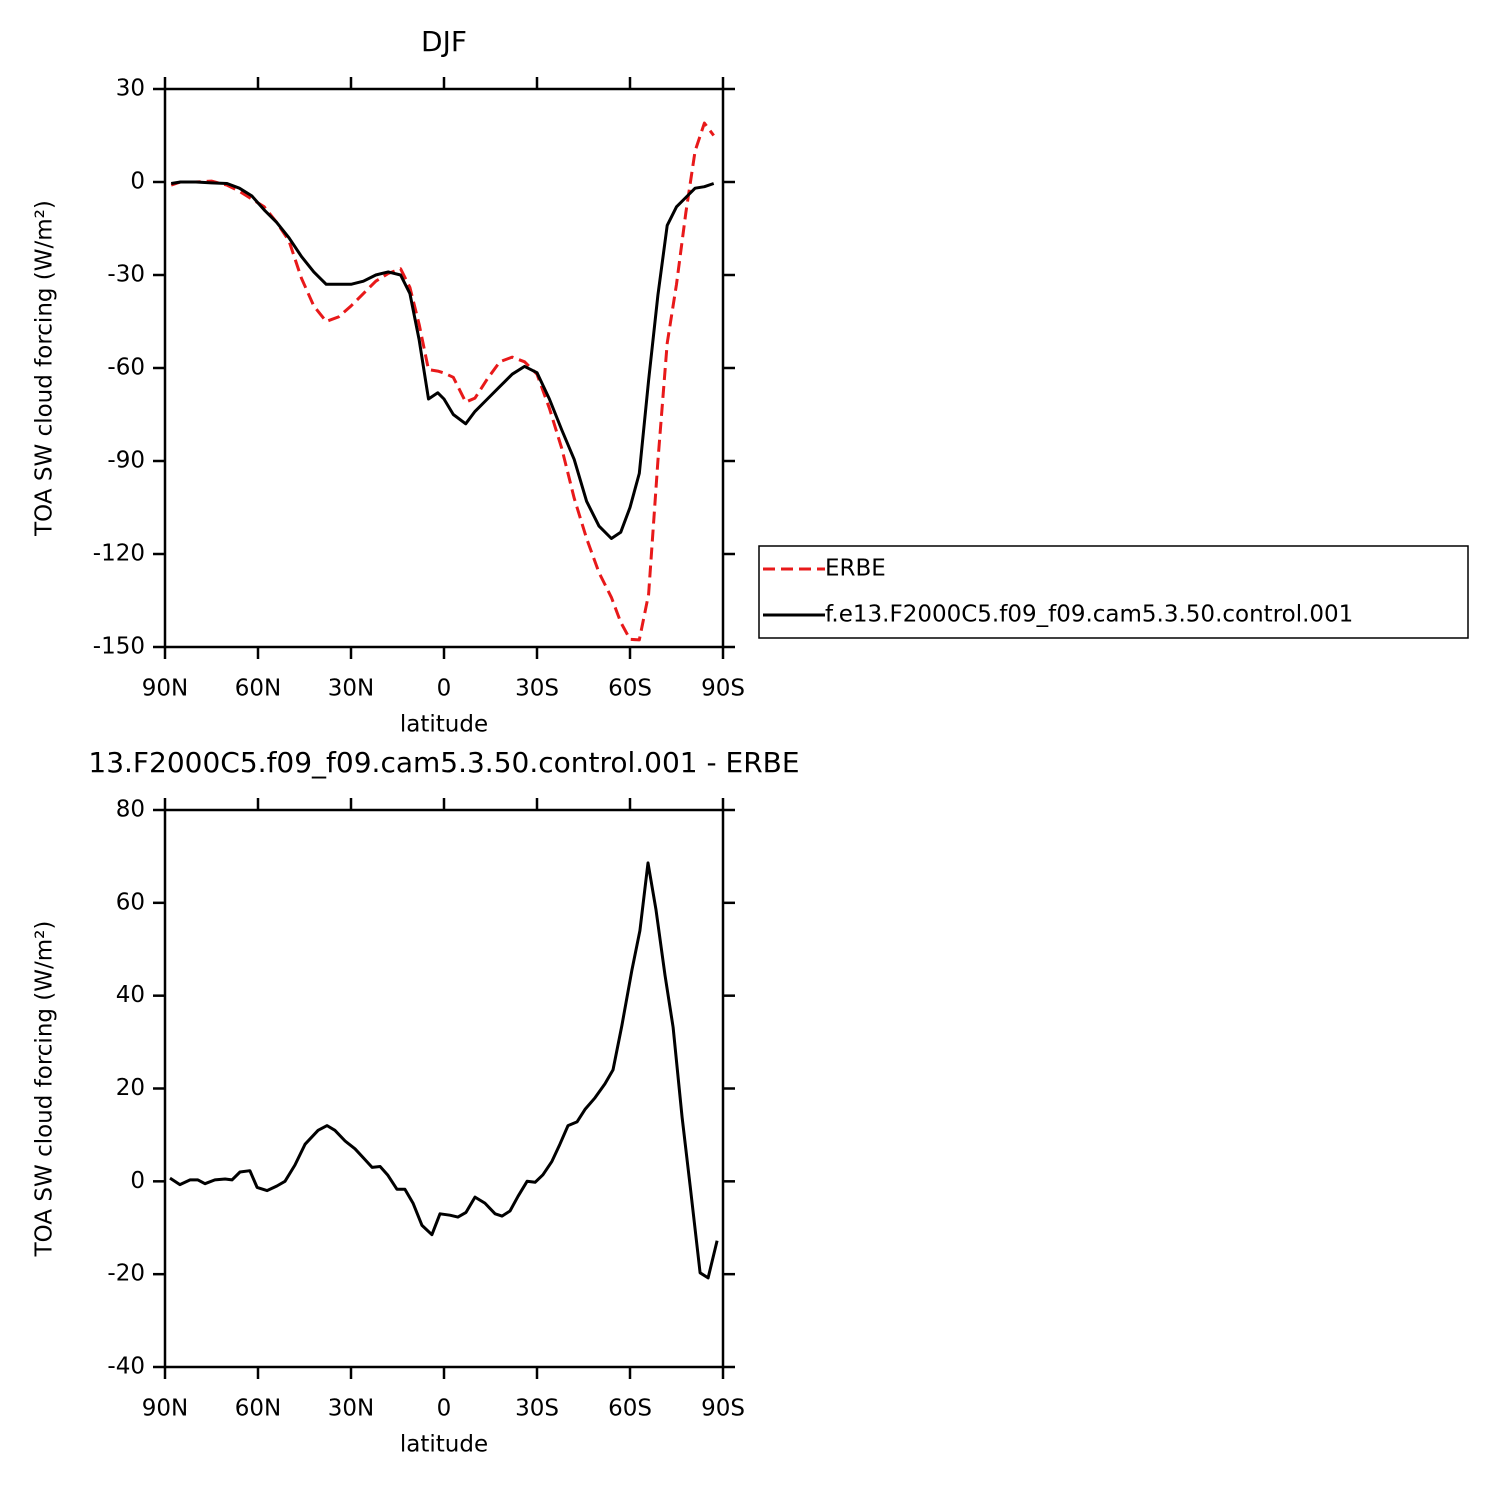  I want to click on y-tick-label: 80, so click(130, 810).